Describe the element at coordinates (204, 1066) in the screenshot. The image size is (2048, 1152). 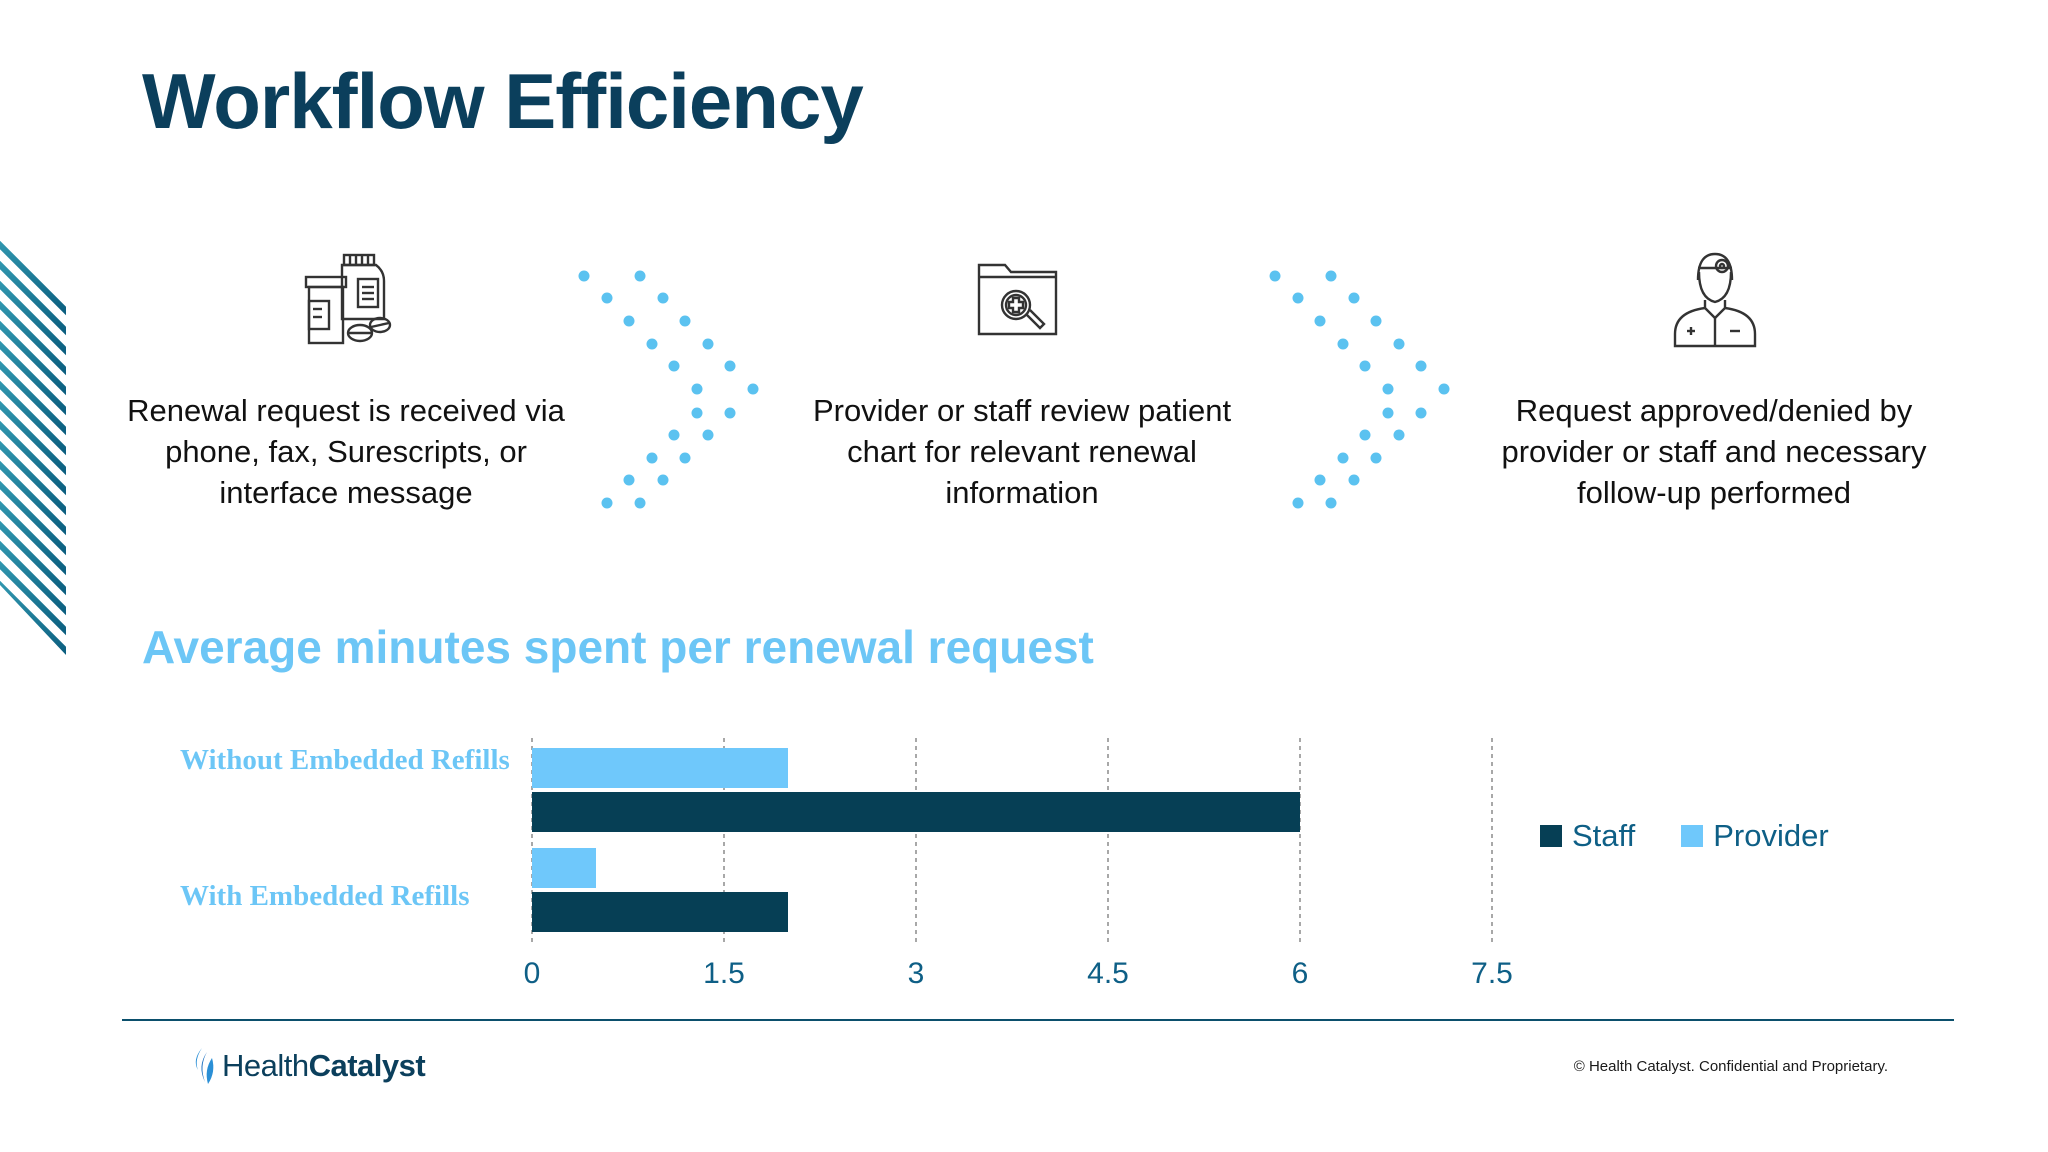
I see `flame-logo-icon` at that location.